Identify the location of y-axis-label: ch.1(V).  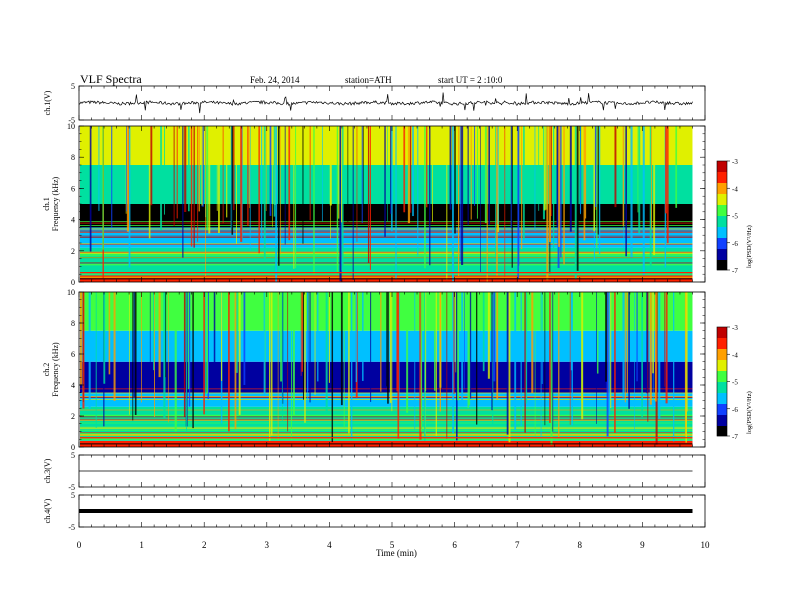
(47, 102).